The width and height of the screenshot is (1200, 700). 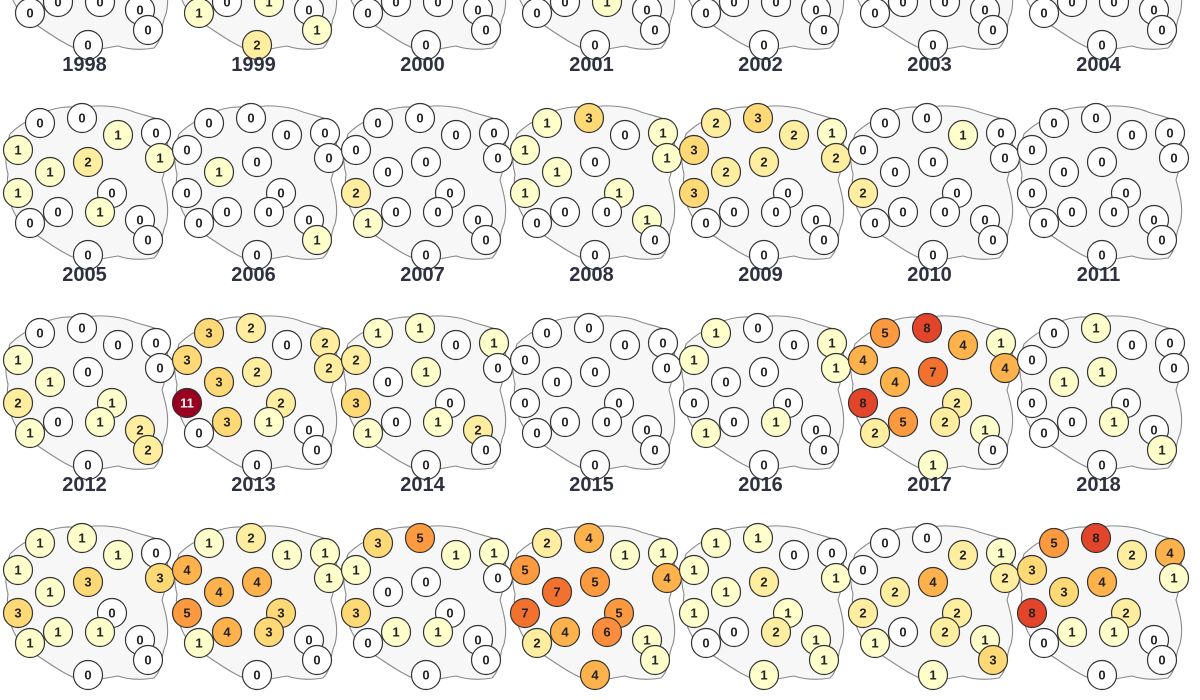 I want to click on region-bubble-lodzkie: 7, so click(x=933, y=372).